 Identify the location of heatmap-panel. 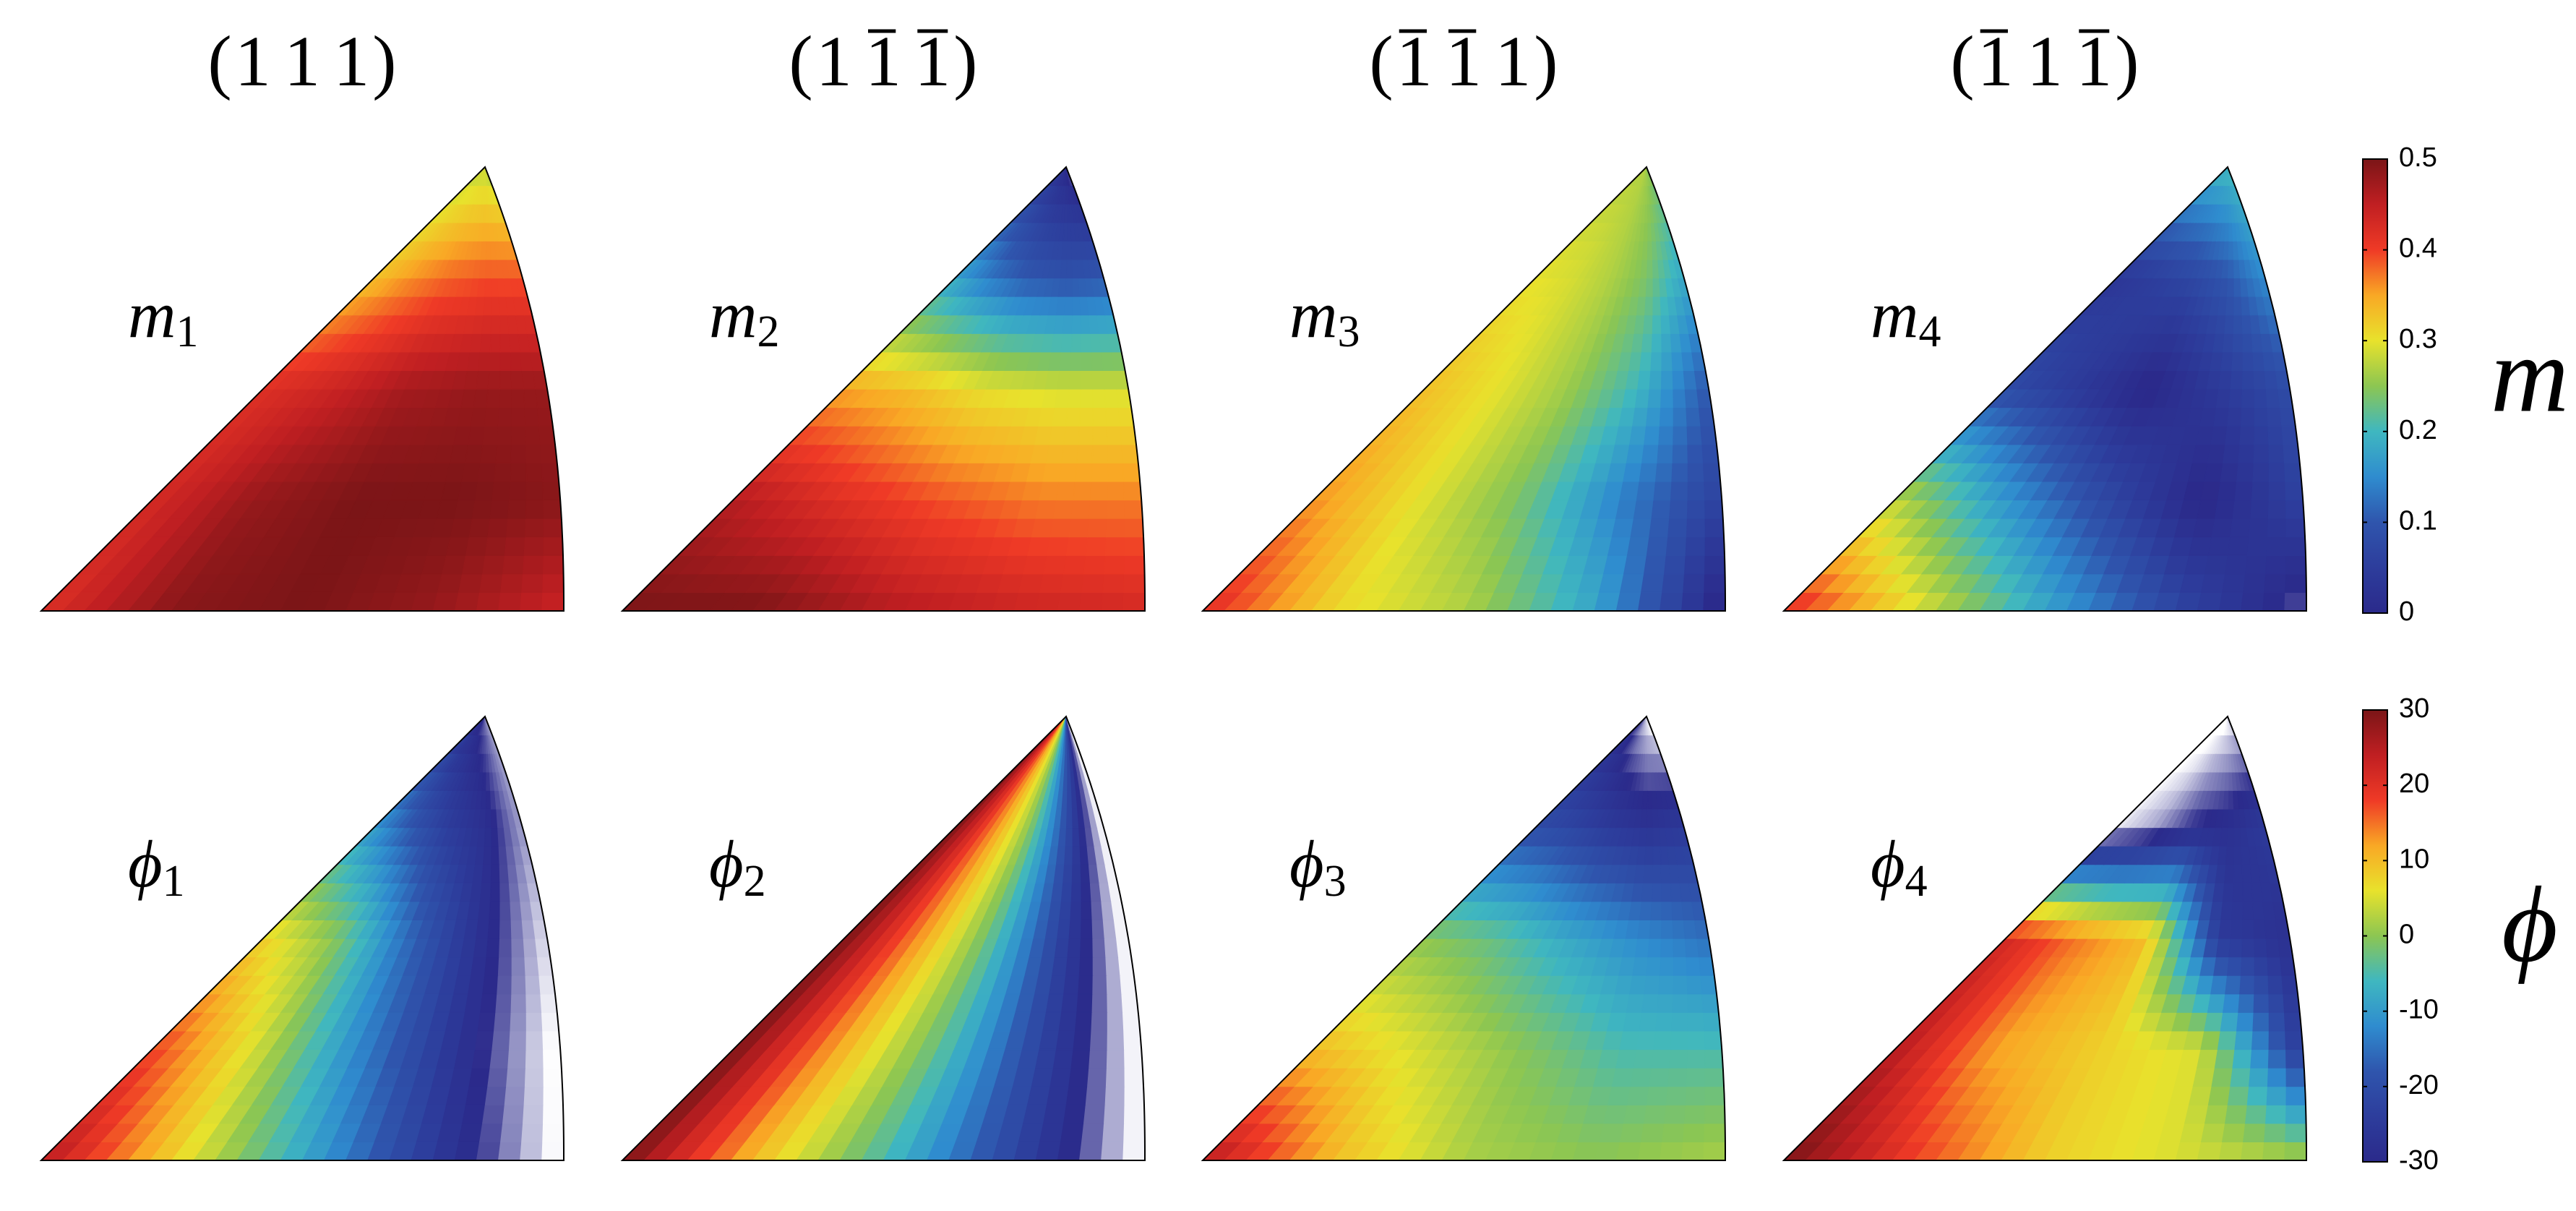
(1464, 938).